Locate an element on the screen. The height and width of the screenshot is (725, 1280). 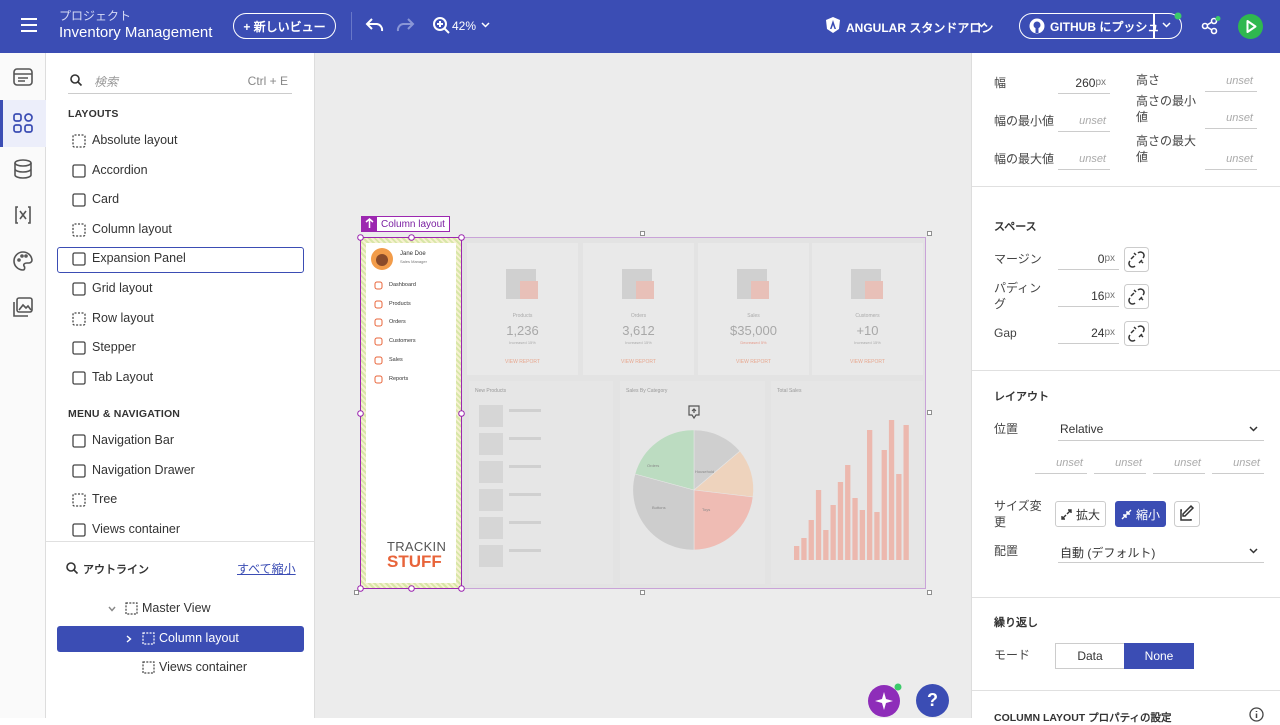
framework-chevron is located at coordinates (981, 25).